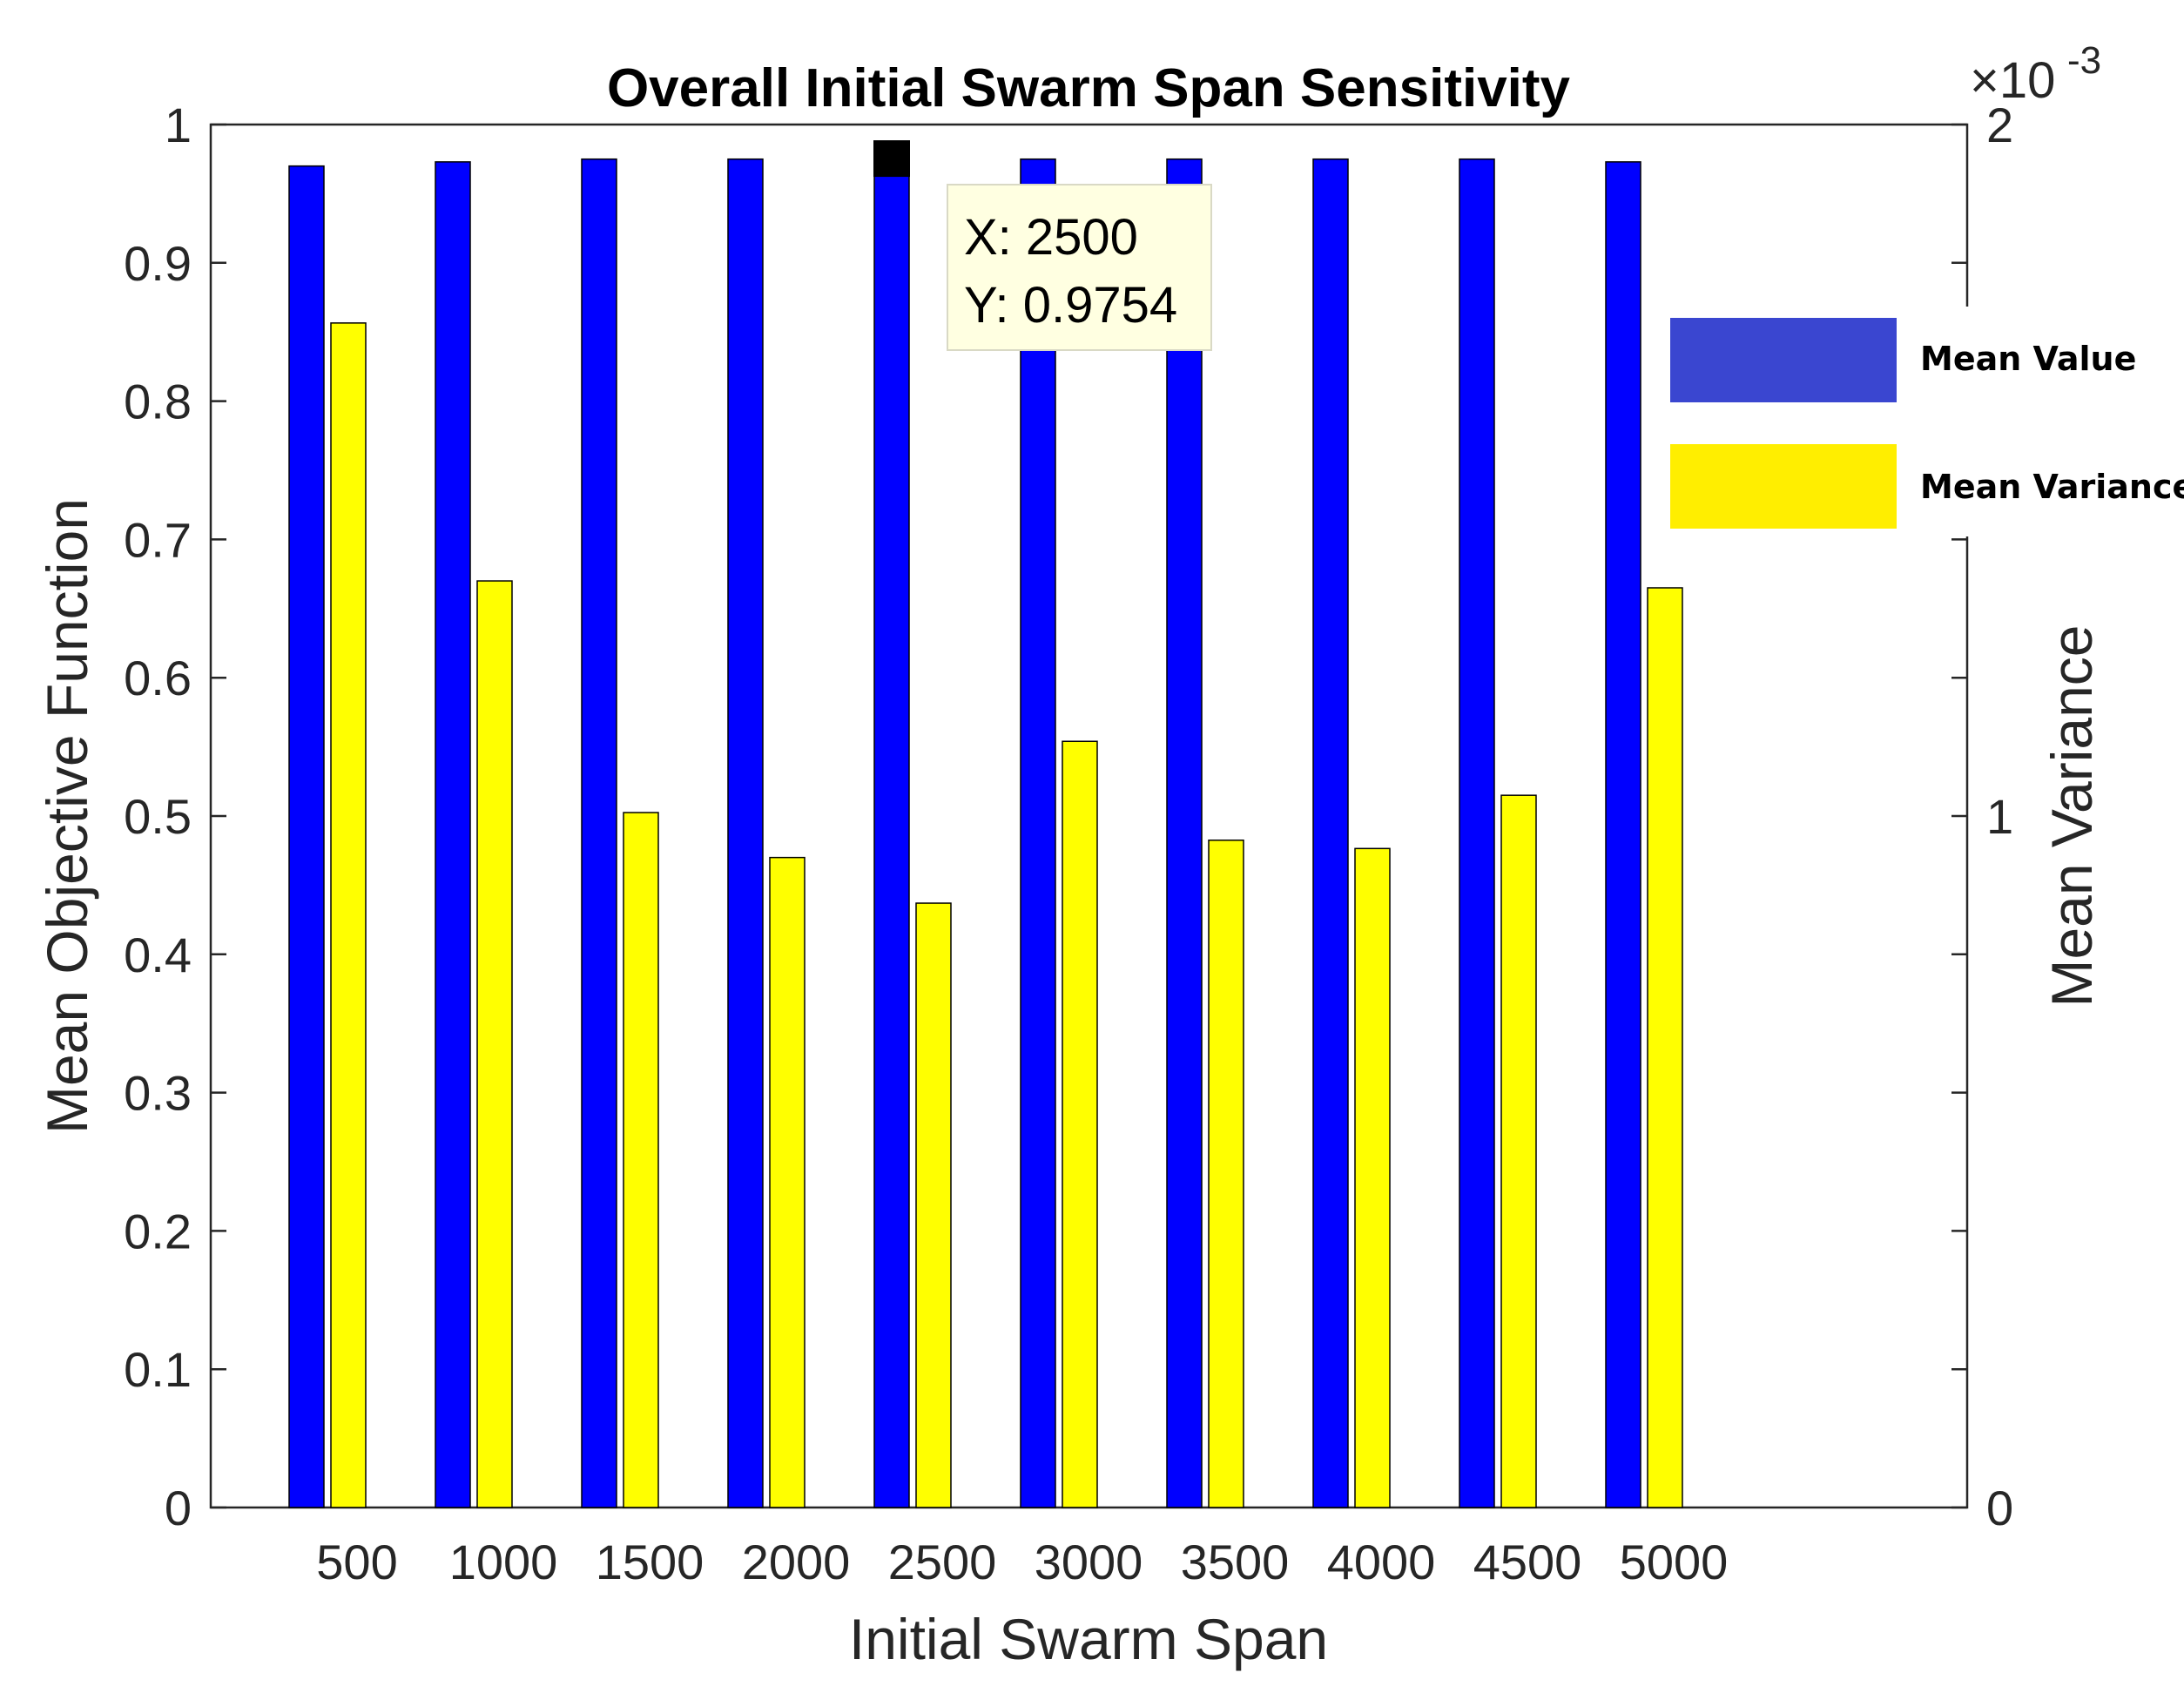  Describe the element at coordinates (1079, 267) in the screenshot. I see `datatip-box` at that location.